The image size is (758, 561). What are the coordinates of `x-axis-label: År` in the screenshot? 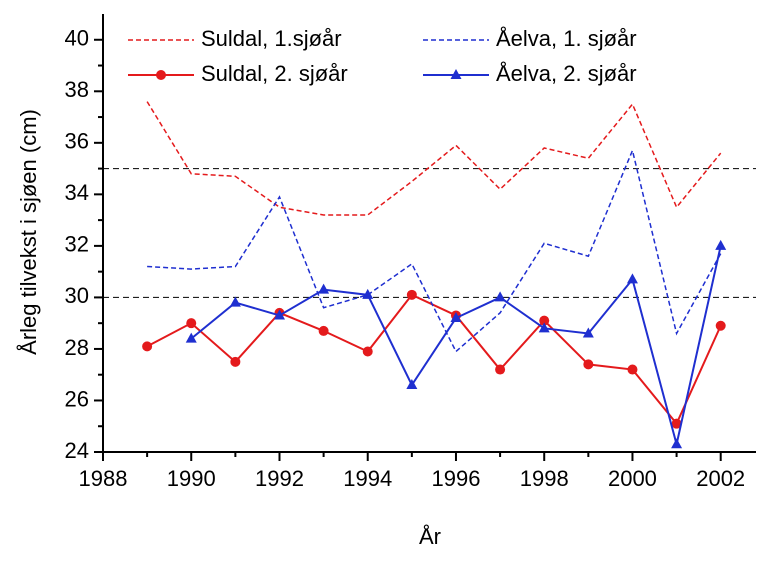 It's located at (430, 536).